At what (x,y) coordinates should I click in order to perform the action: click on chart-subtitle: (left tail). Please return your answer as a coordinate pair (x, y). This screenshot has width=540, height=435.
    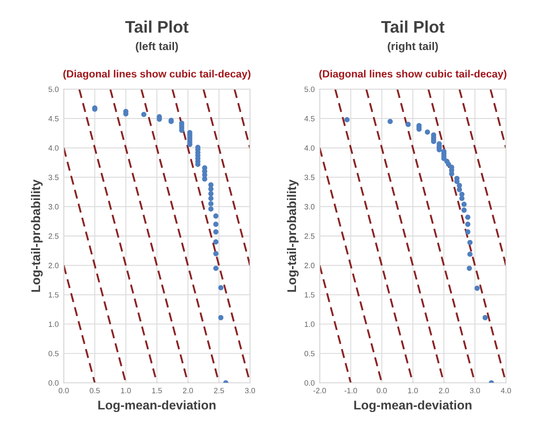
    Looking at the image, I should click on (157, 47).